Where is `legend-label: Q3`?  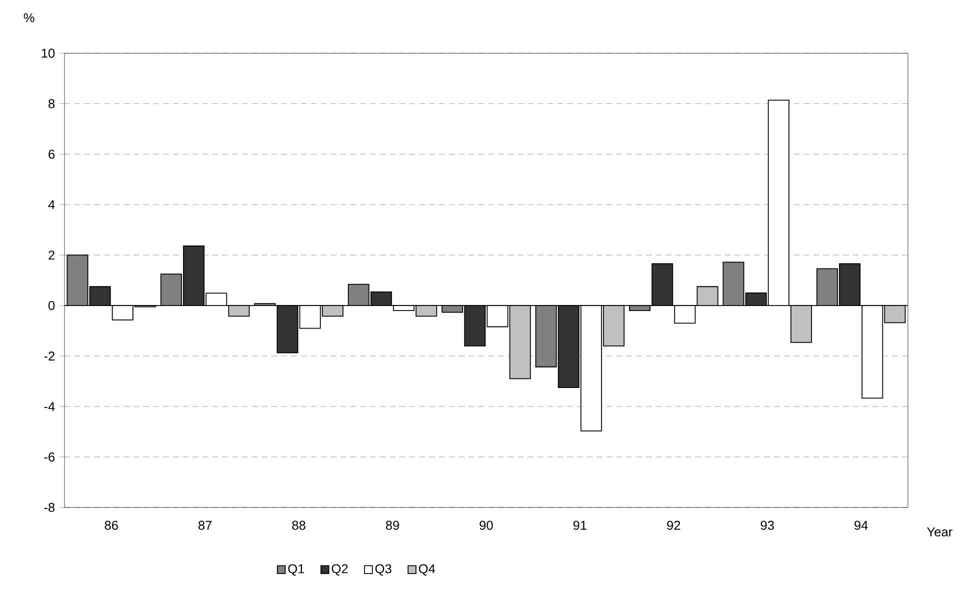
legend-label: Q3 is located at coordinates (383, 570).